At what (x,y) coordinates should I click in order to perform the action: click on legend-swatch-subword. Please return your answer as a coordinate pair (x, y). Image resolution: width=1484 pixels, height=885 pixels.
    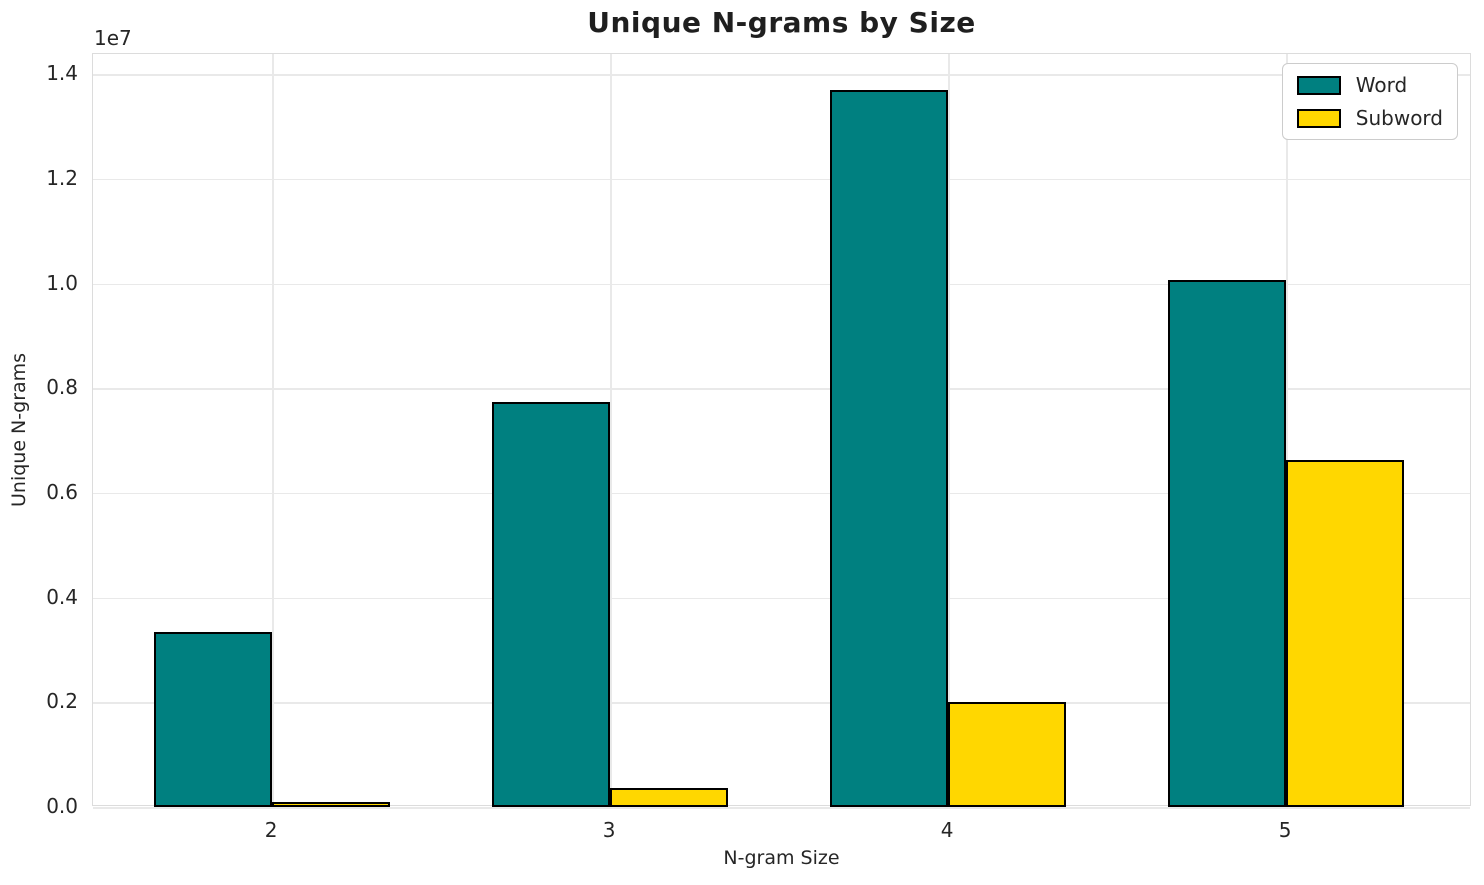
    Looking at the image, I should click on (1318, 118).